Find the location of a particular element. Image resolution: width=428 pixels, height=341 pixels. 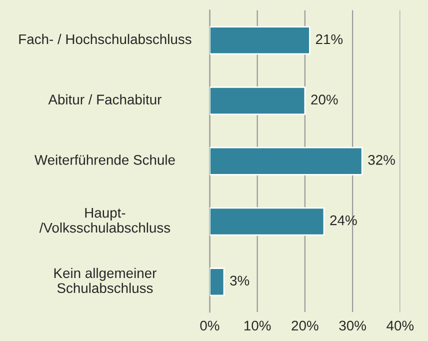

y-tick-label: Kein allgemeiner Schulabschluss is located at coordinates (105, 281).